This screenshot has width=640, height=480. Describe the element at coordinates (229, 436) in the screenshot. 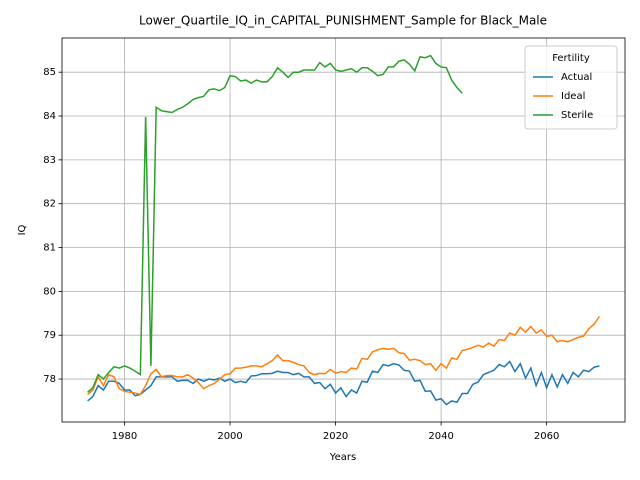

I see `x-tick-label: 2000` at that location.